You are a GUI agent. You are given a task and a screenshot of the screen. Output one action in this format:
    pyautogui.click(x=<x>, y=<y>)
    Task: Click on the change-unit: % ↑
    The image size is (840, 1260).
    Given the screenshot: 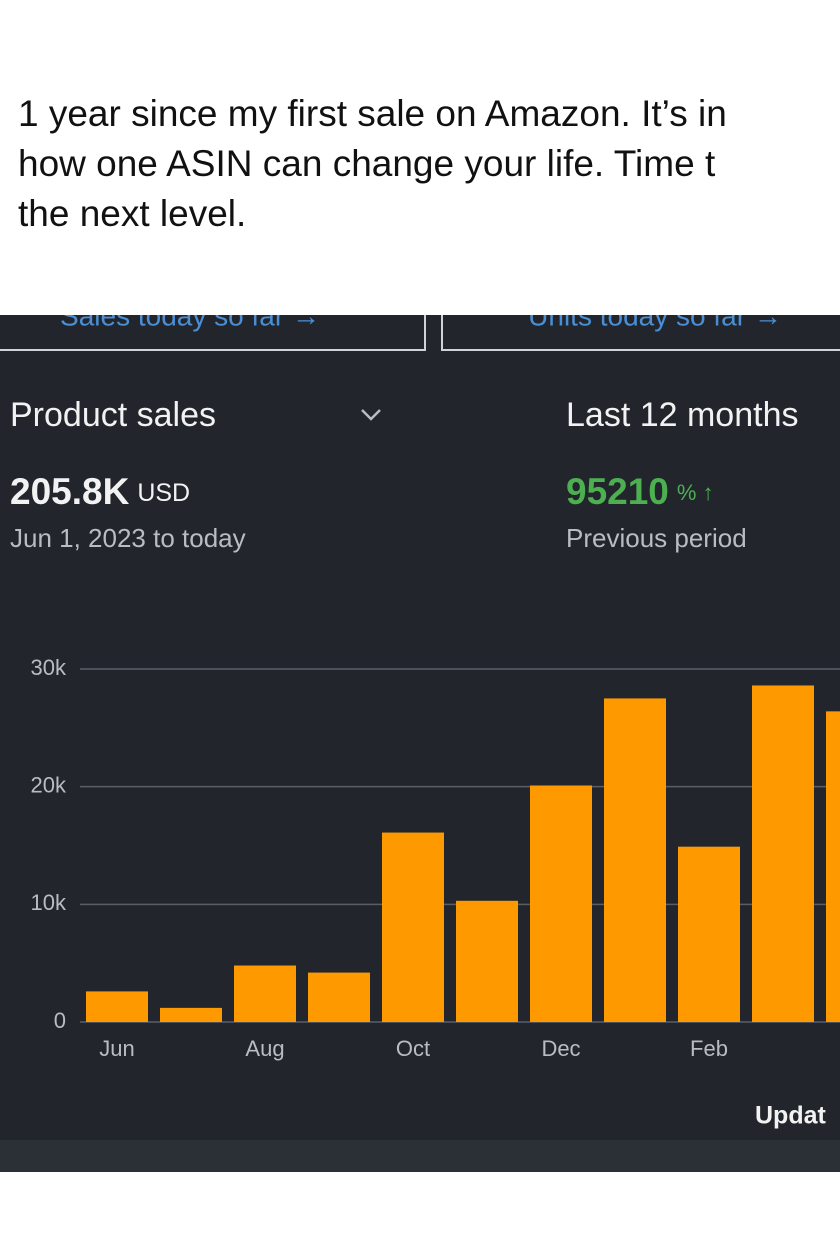 What is the action you would take?
    pyautogui.click(x=695, y=492)
    